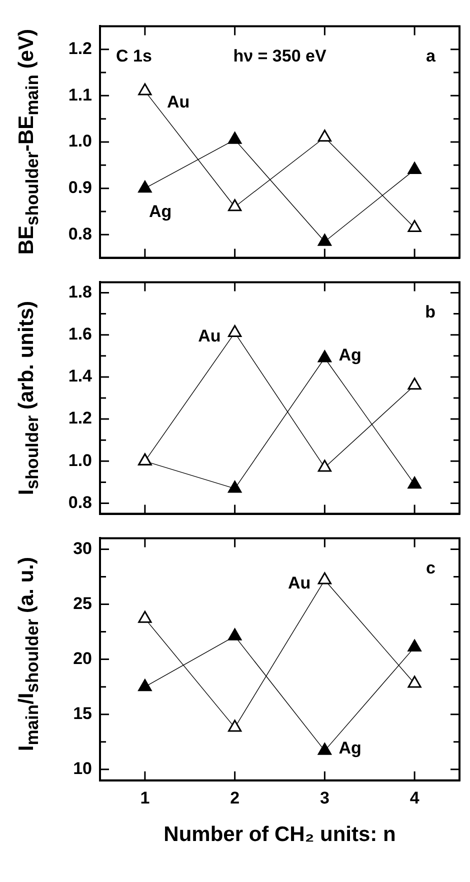  I want to click on y-tick-label: 30, so click(82, 548).